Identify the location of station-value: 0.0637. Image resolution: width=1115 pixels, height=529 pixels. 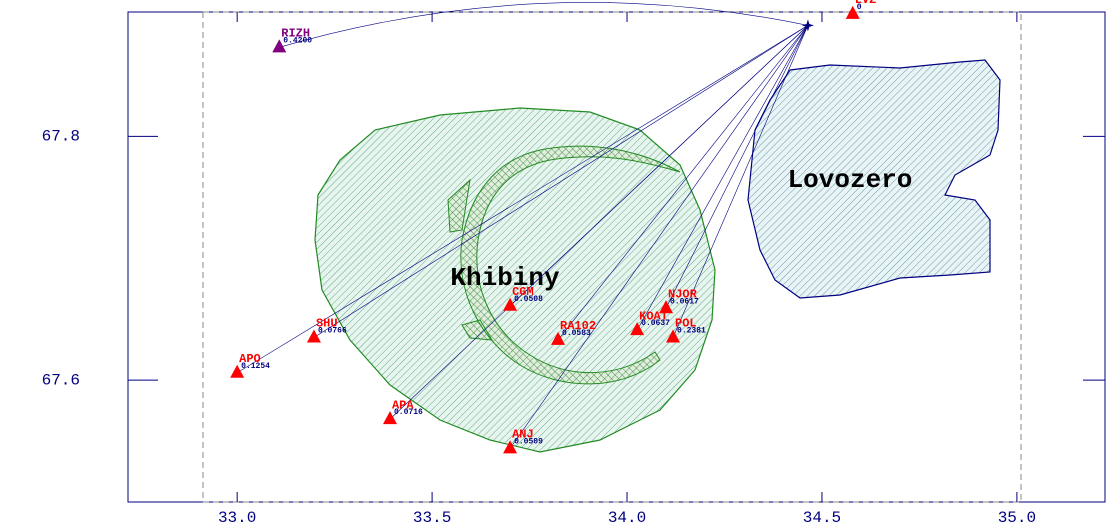
(655, 323).